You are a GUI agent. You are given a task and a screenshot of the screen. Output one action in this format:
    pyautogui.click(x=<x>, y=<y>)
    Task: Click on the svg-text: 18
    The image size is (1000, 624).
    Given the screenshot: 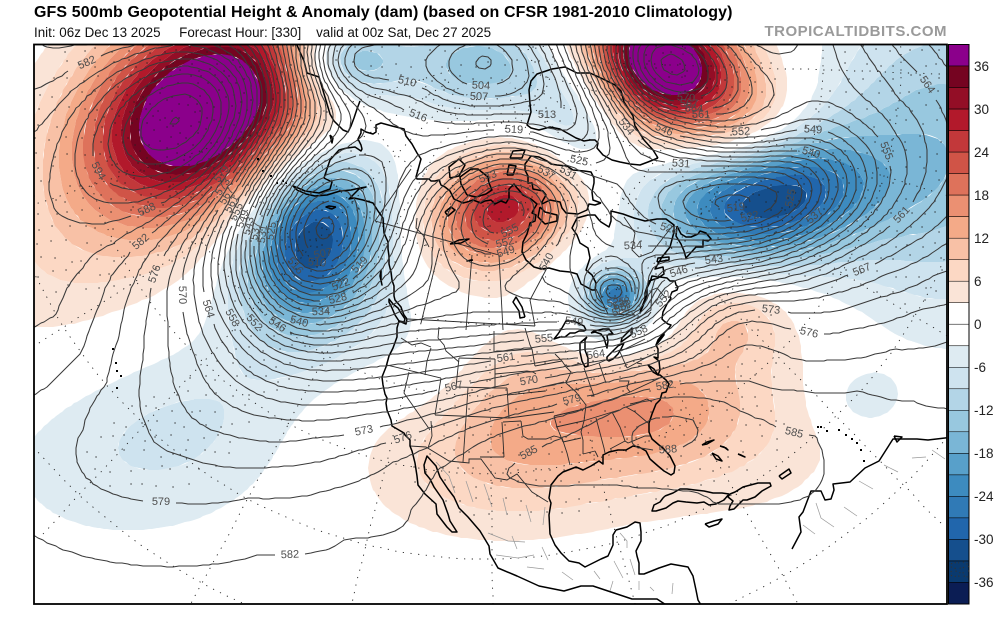 What is the action you would take?
    pyautogui.click(x=981, y=195)
    